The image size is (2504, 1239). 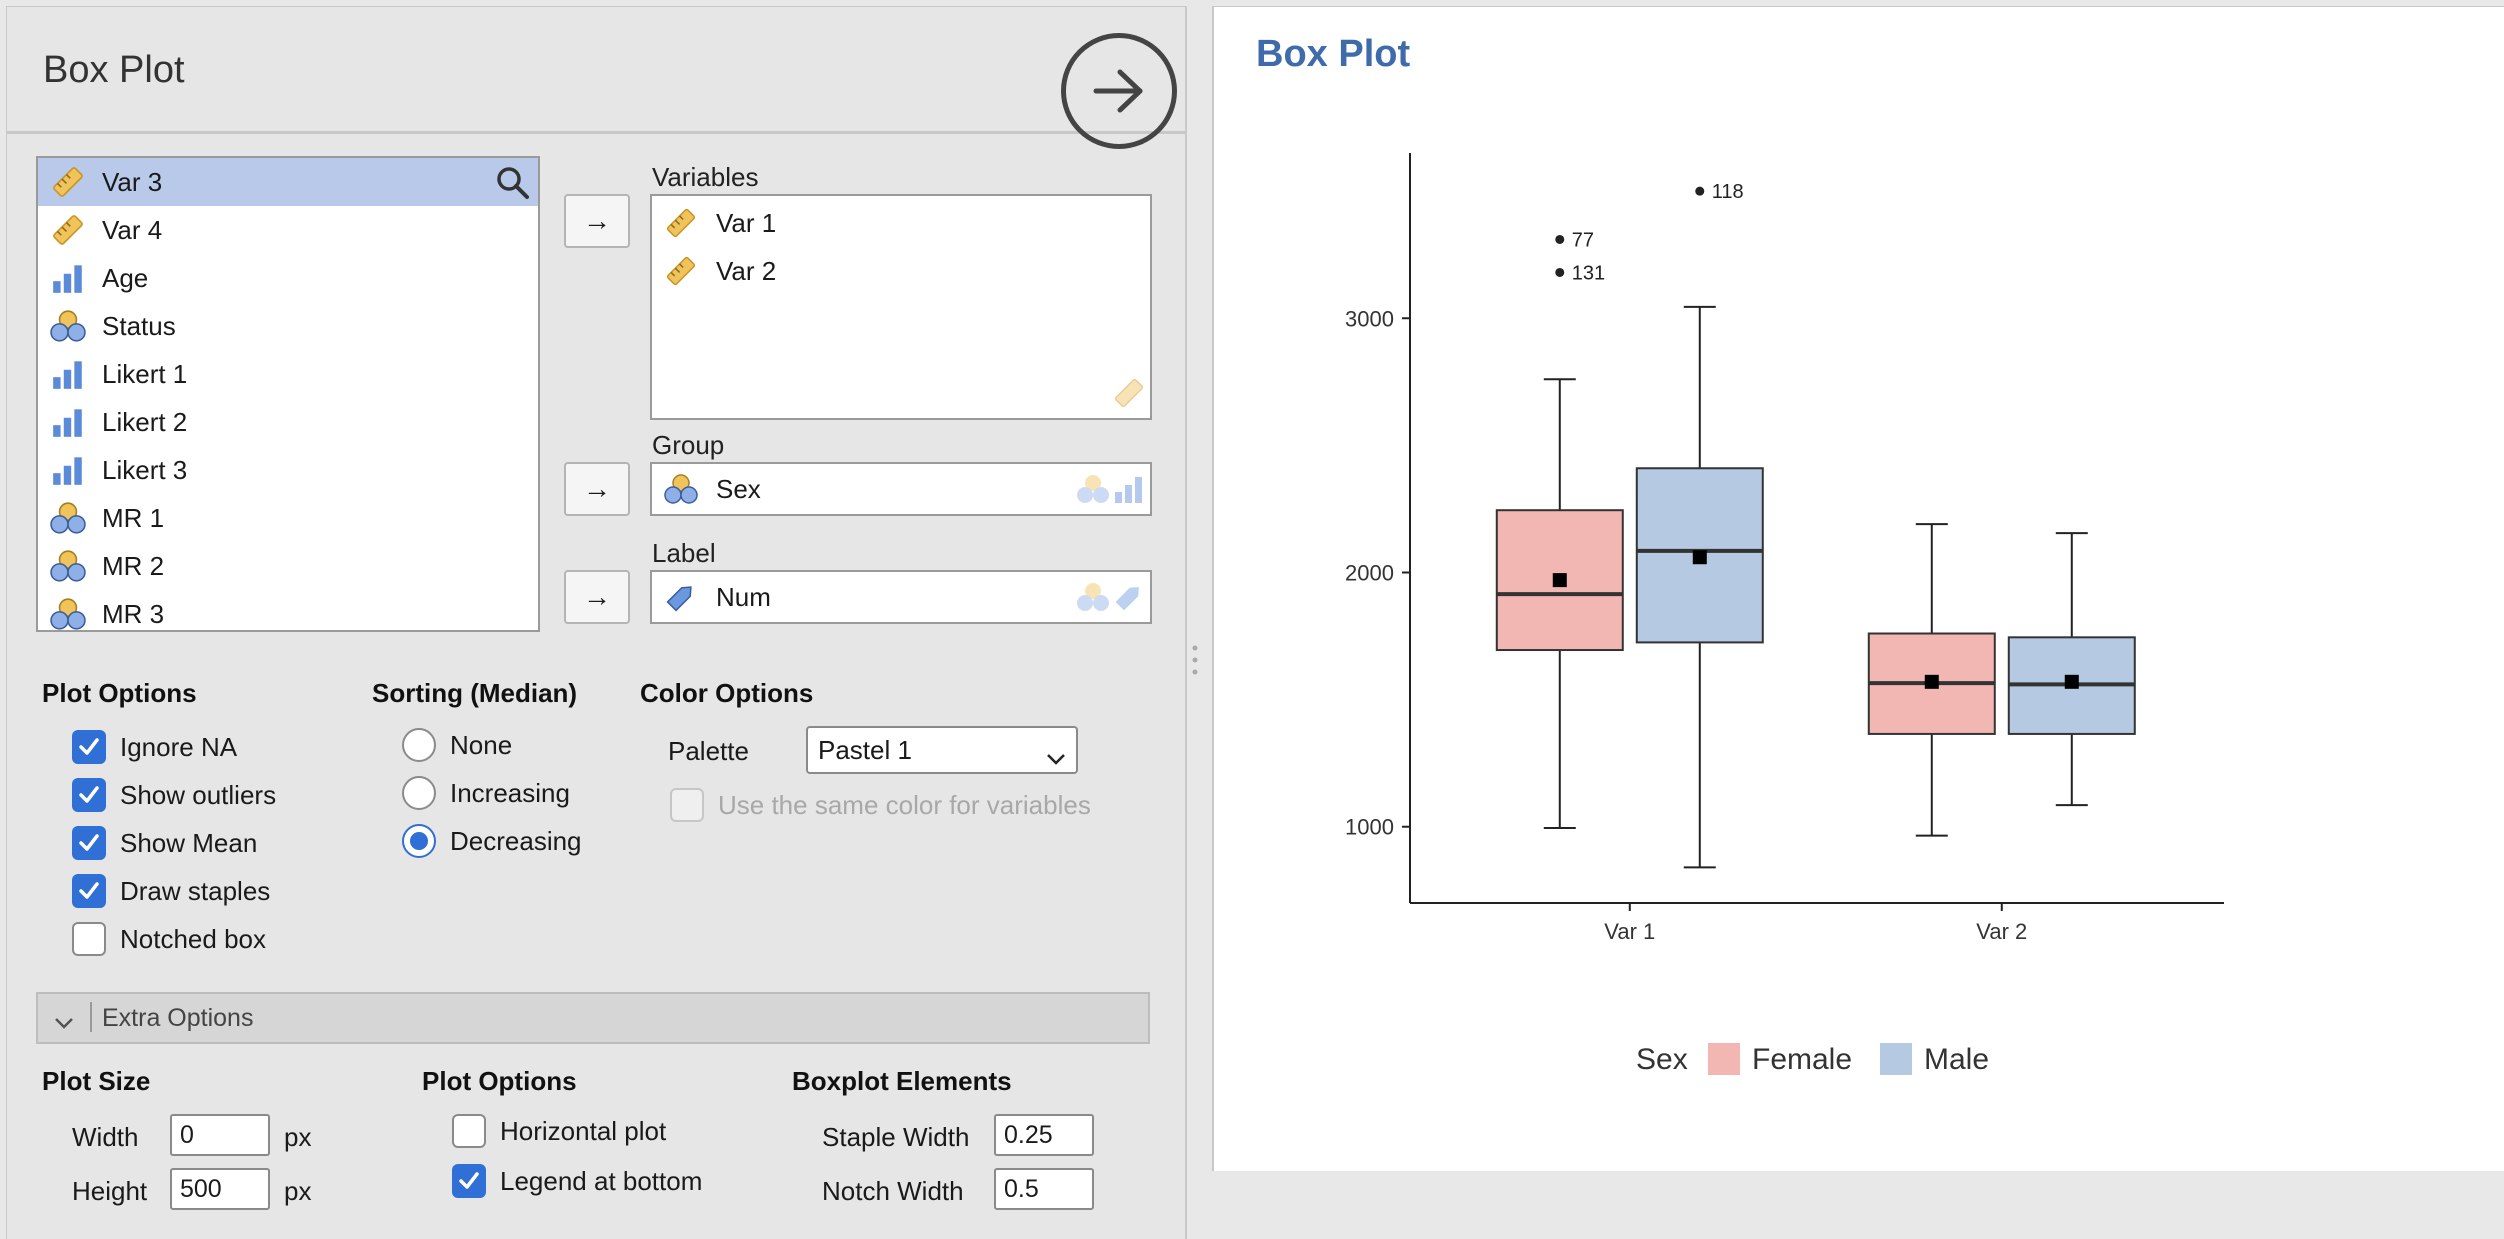 I want to click on sorting-radio: None, so click(x=457, y=745).